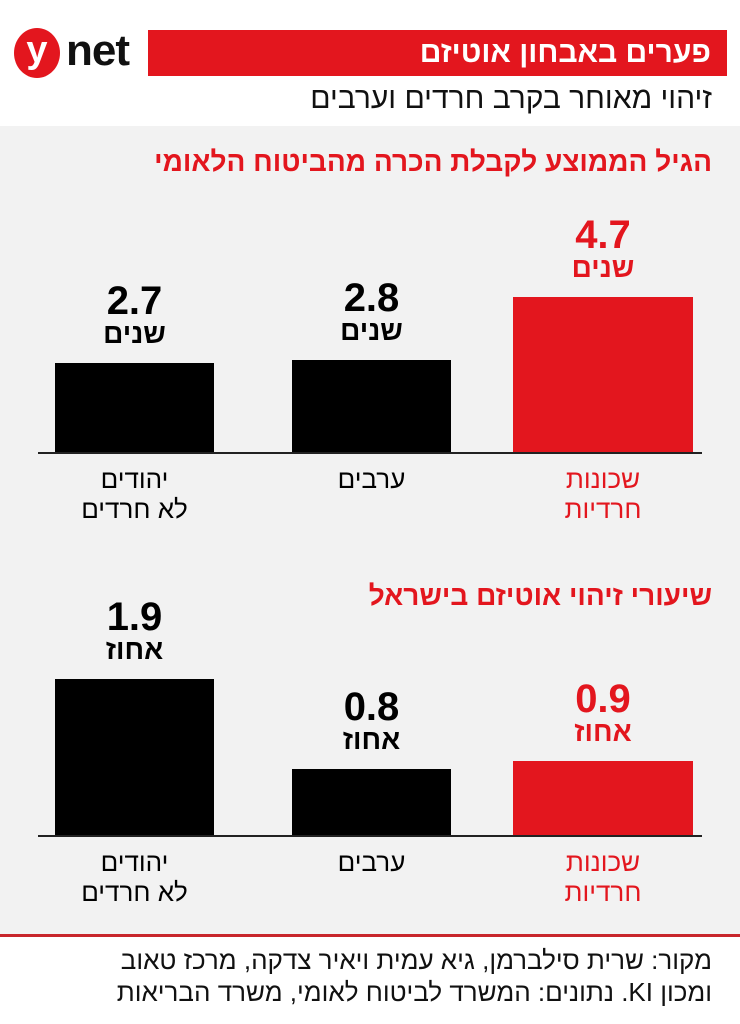 Image resolution: width=740 pixels, height=1024 pixels. I want to click on logo-y: y, so click(37, 53).